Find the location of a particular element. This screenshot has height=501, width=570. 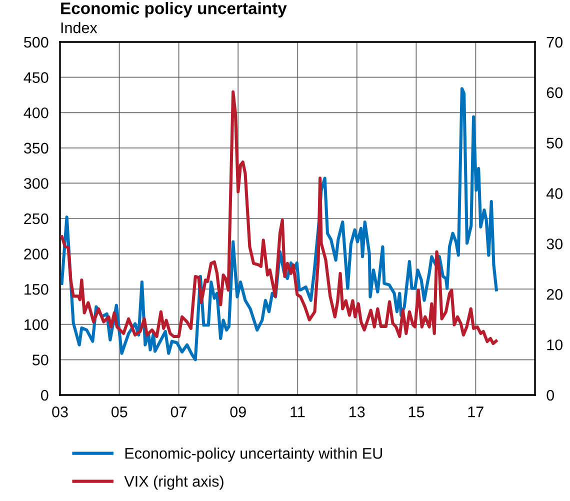

y-tick-label: 150 is located at coordinates (36, 289).